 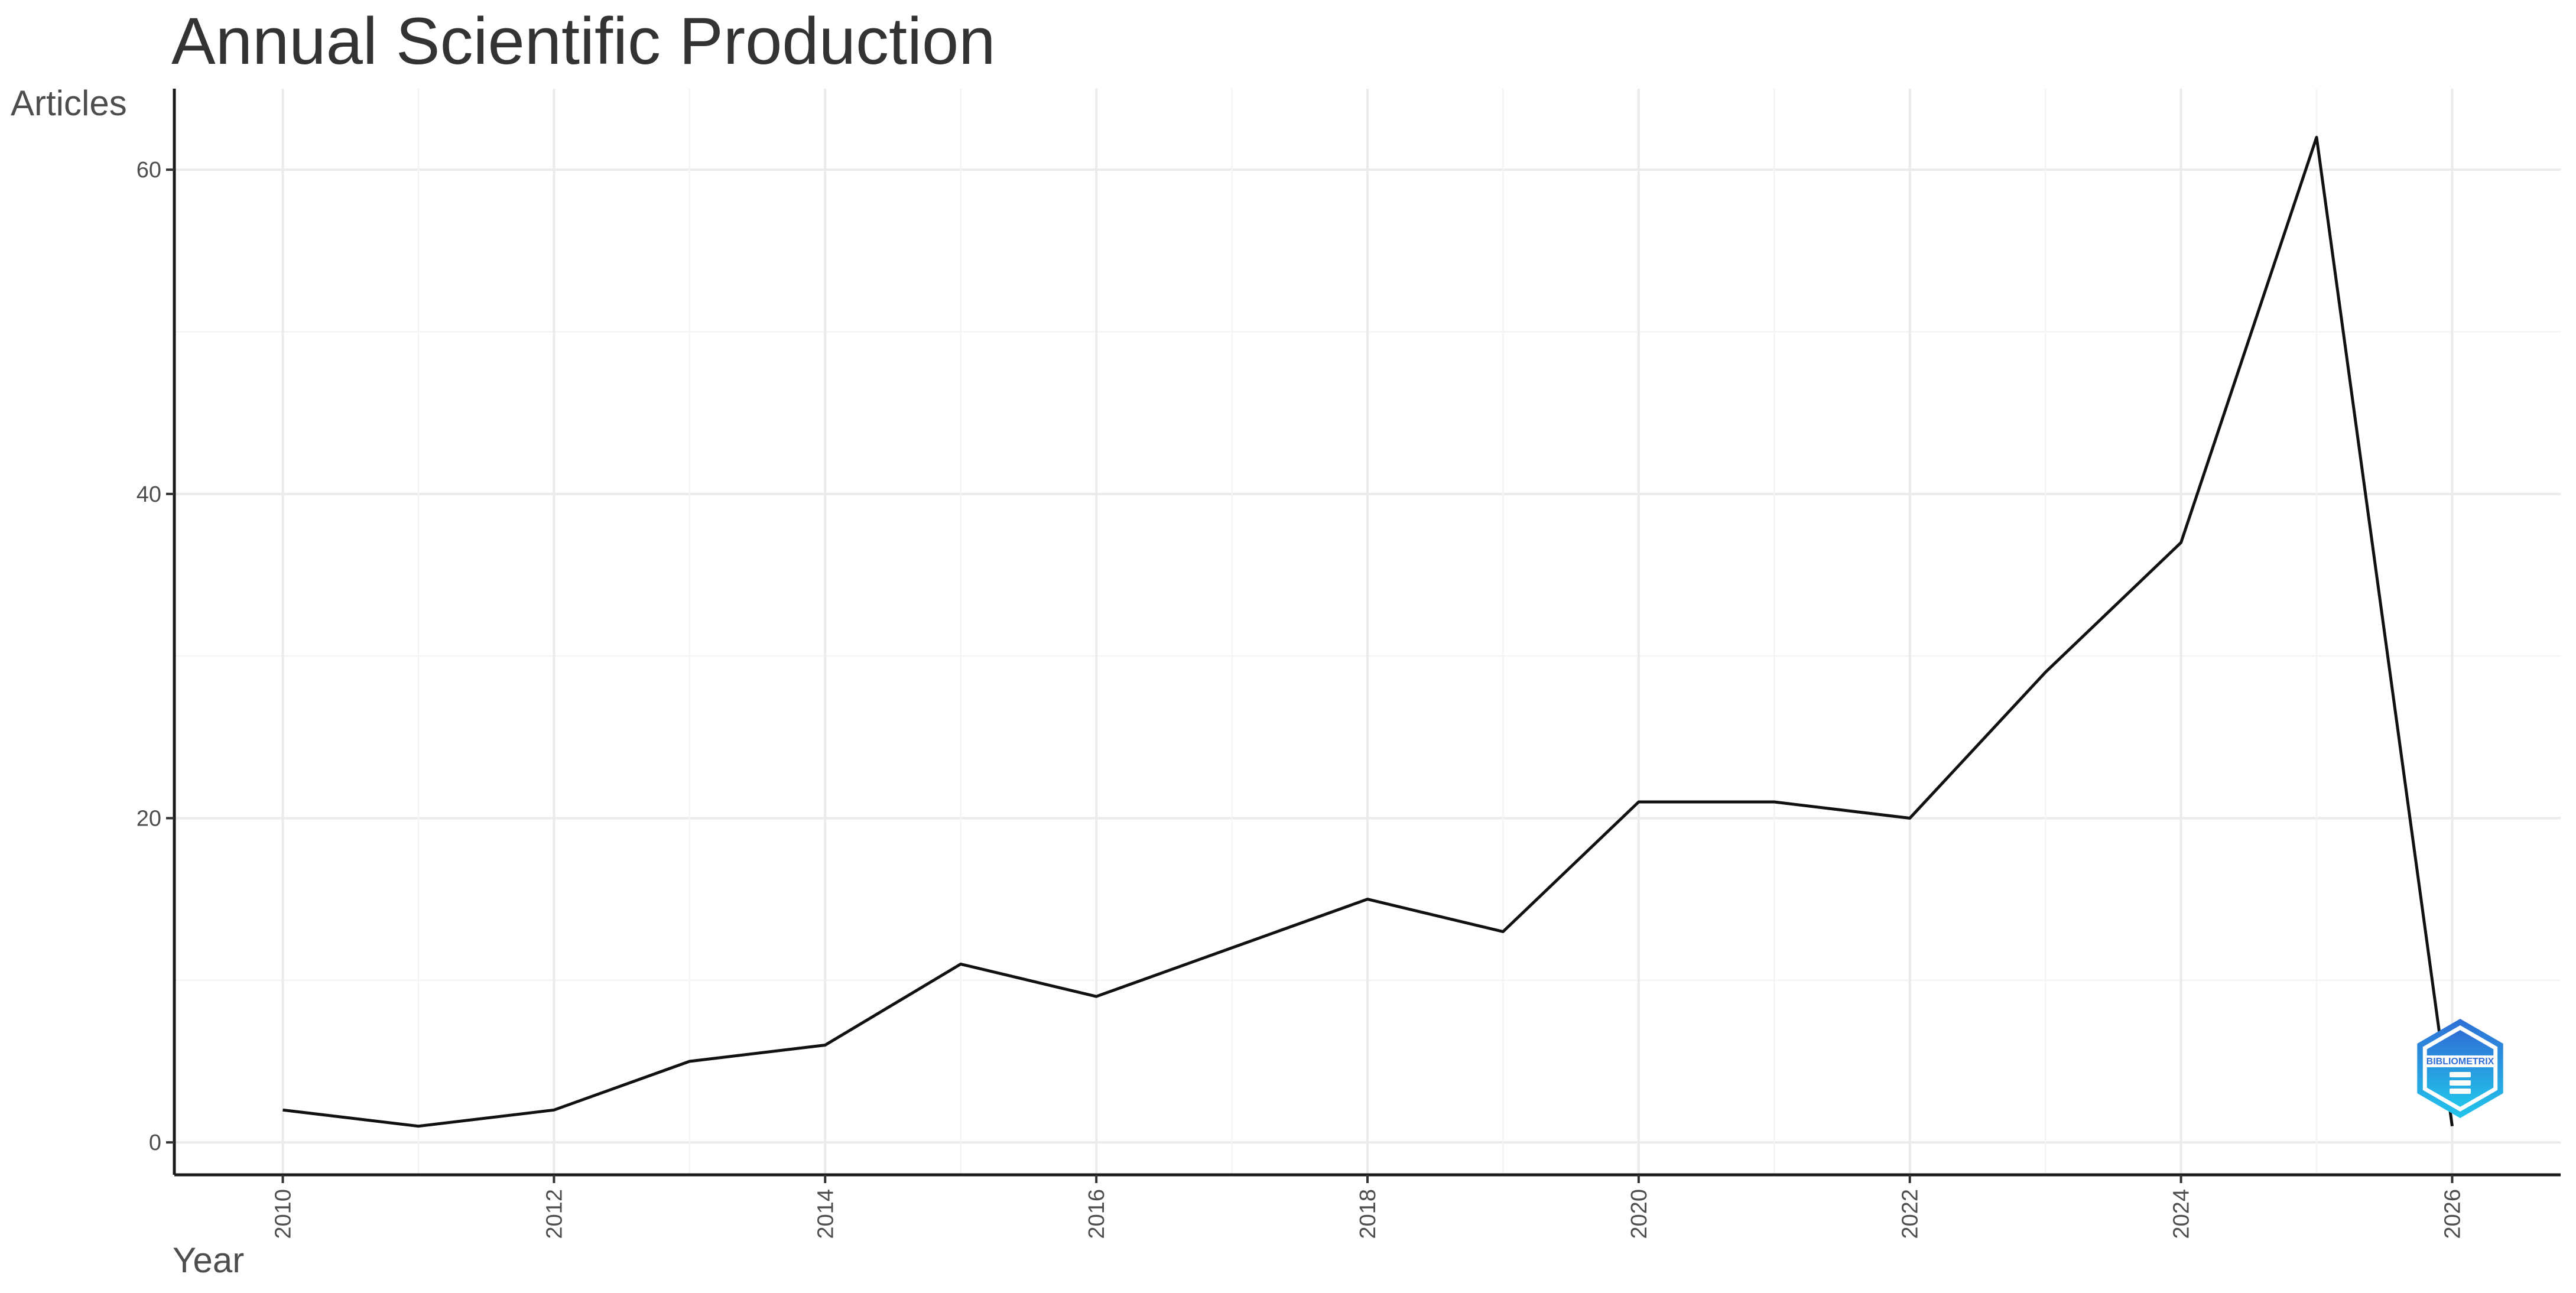 What do you see at coordinates (1096, 1214) in the screenshot?
I see `x-tick-label: 2016` at bounding box center [1096, 1214].